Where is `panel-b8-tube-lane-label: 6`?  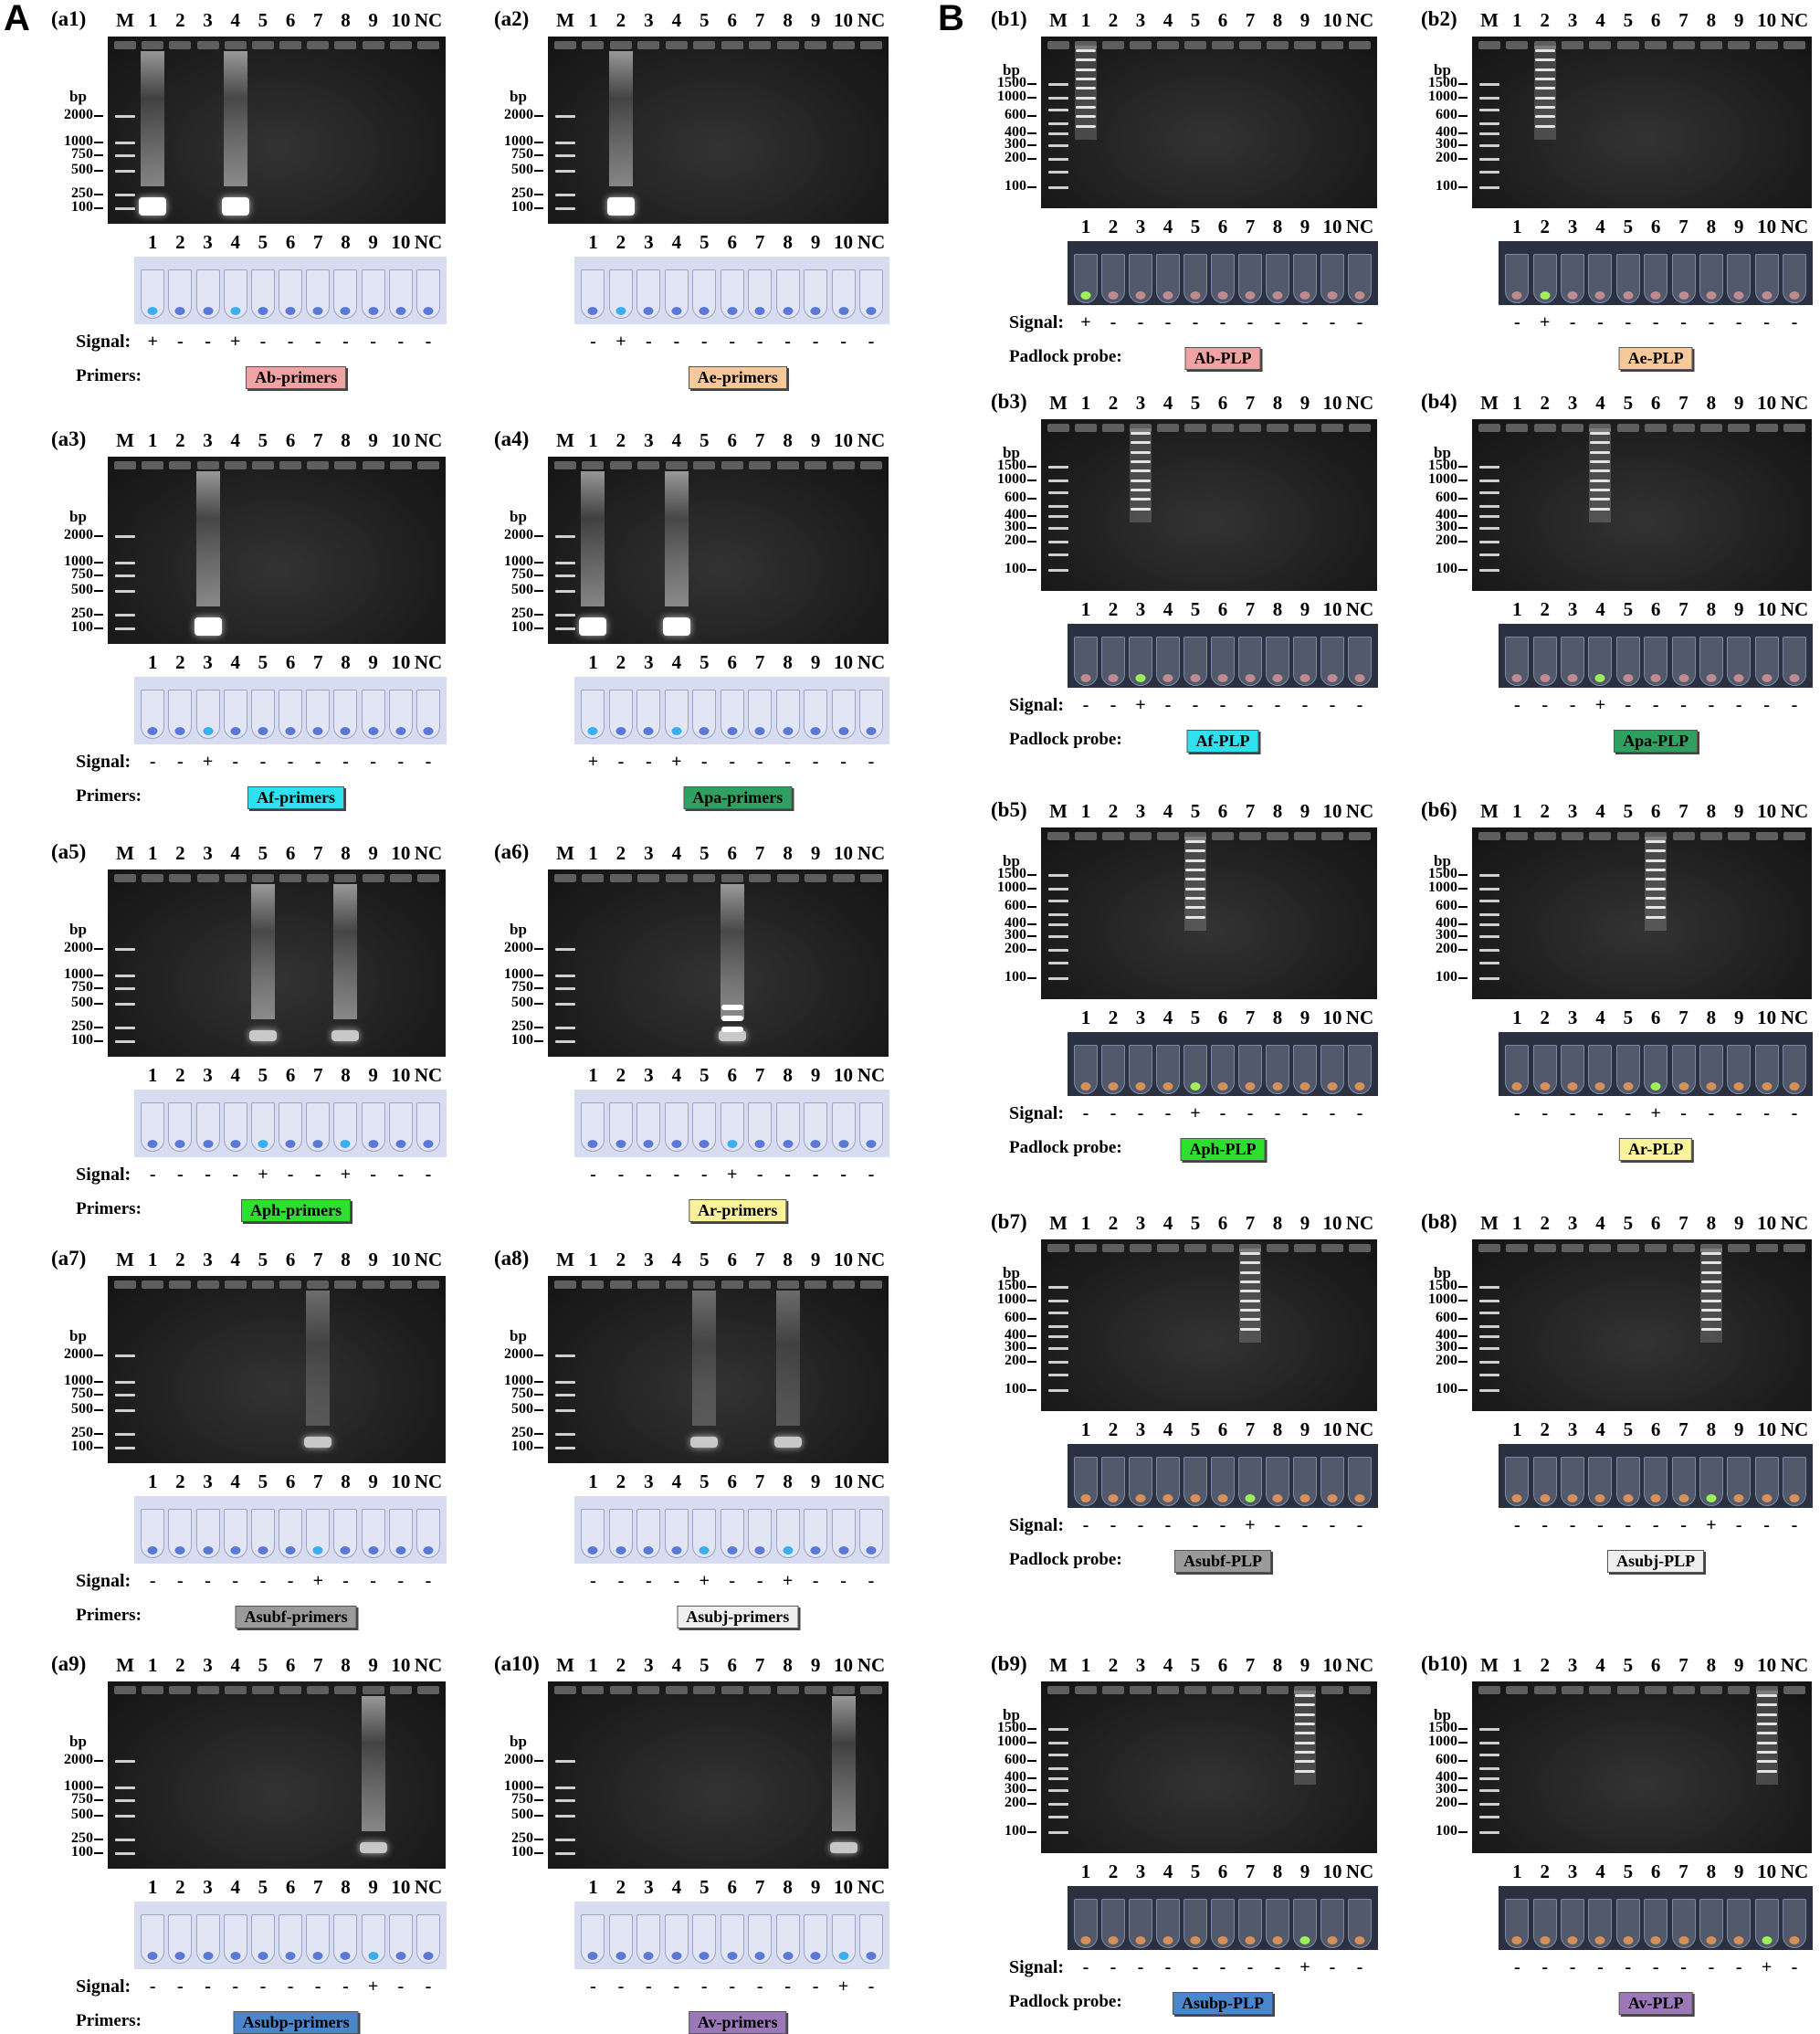
panel-b8-tube-lane-label: 6 is located at coordinates (1656, 1429).